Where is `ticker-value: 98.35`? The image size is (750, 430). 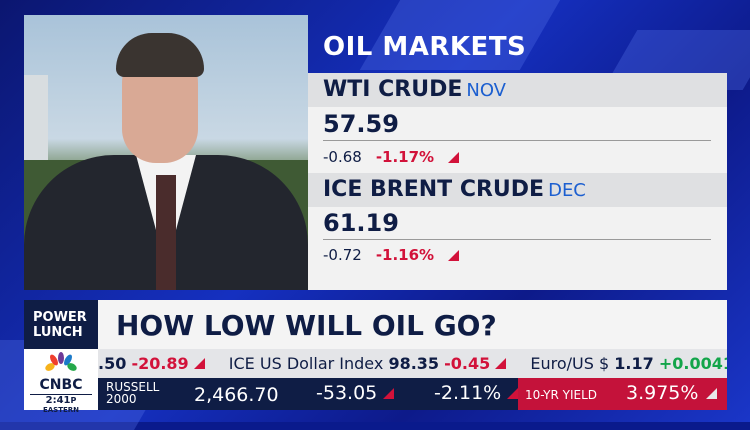 ticker-value: 98.35 is located at coordinates (414, 363).